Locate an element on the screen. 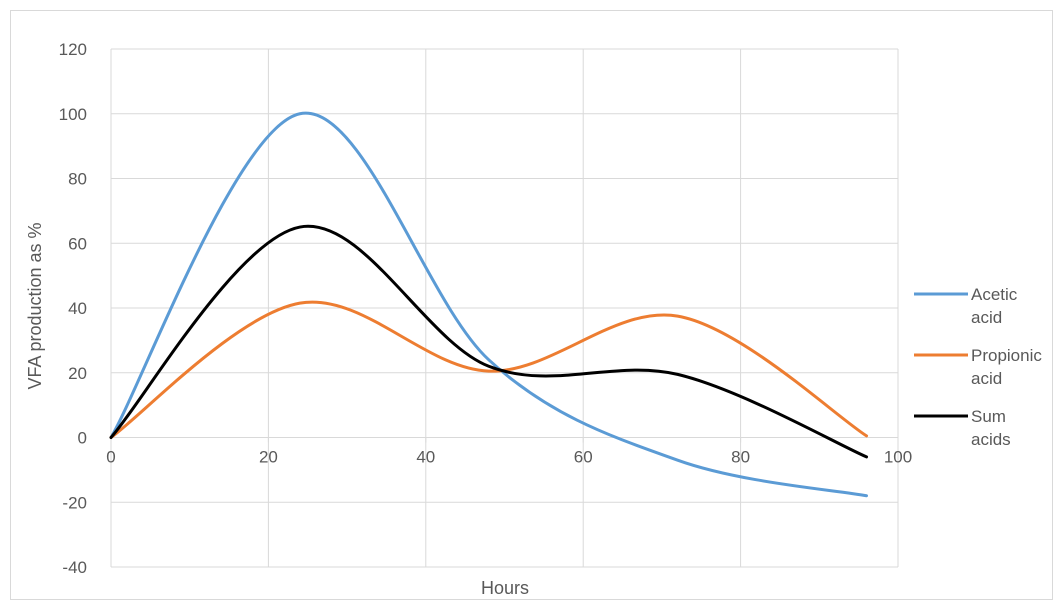 Image resolution: width=1063 pixels, height=610 pixels. x-tick-label: 40 is located at coordinates (425, 457).